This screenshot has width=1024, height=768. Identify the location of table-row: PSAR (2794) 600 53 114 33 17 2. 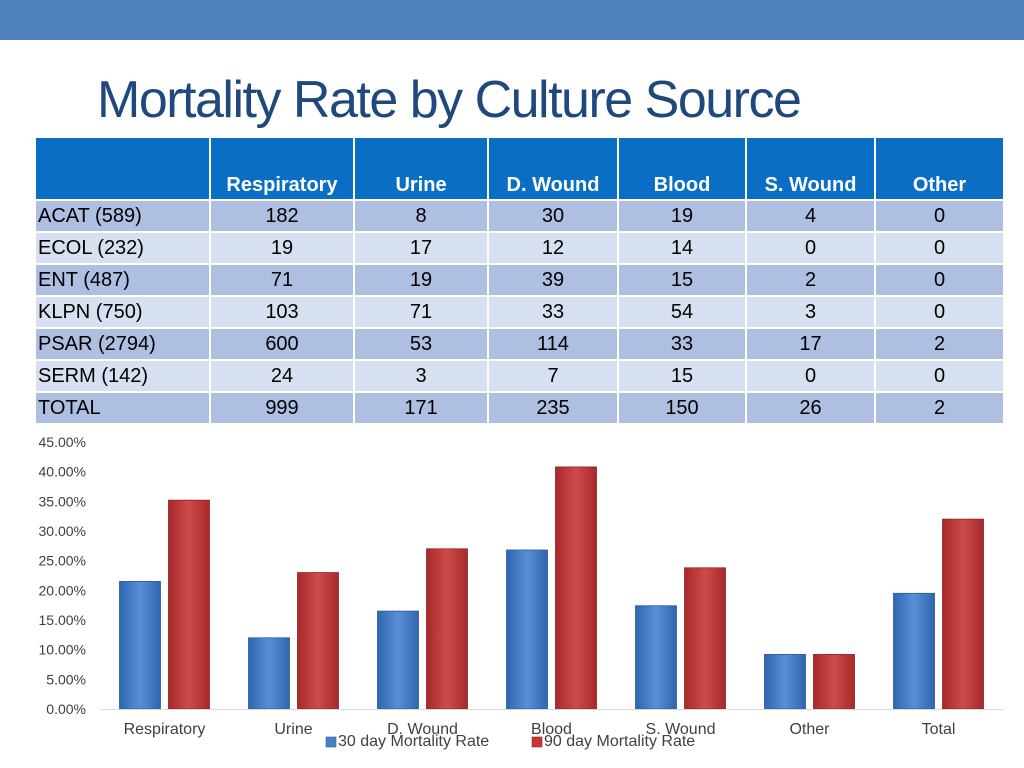
(519, 344).